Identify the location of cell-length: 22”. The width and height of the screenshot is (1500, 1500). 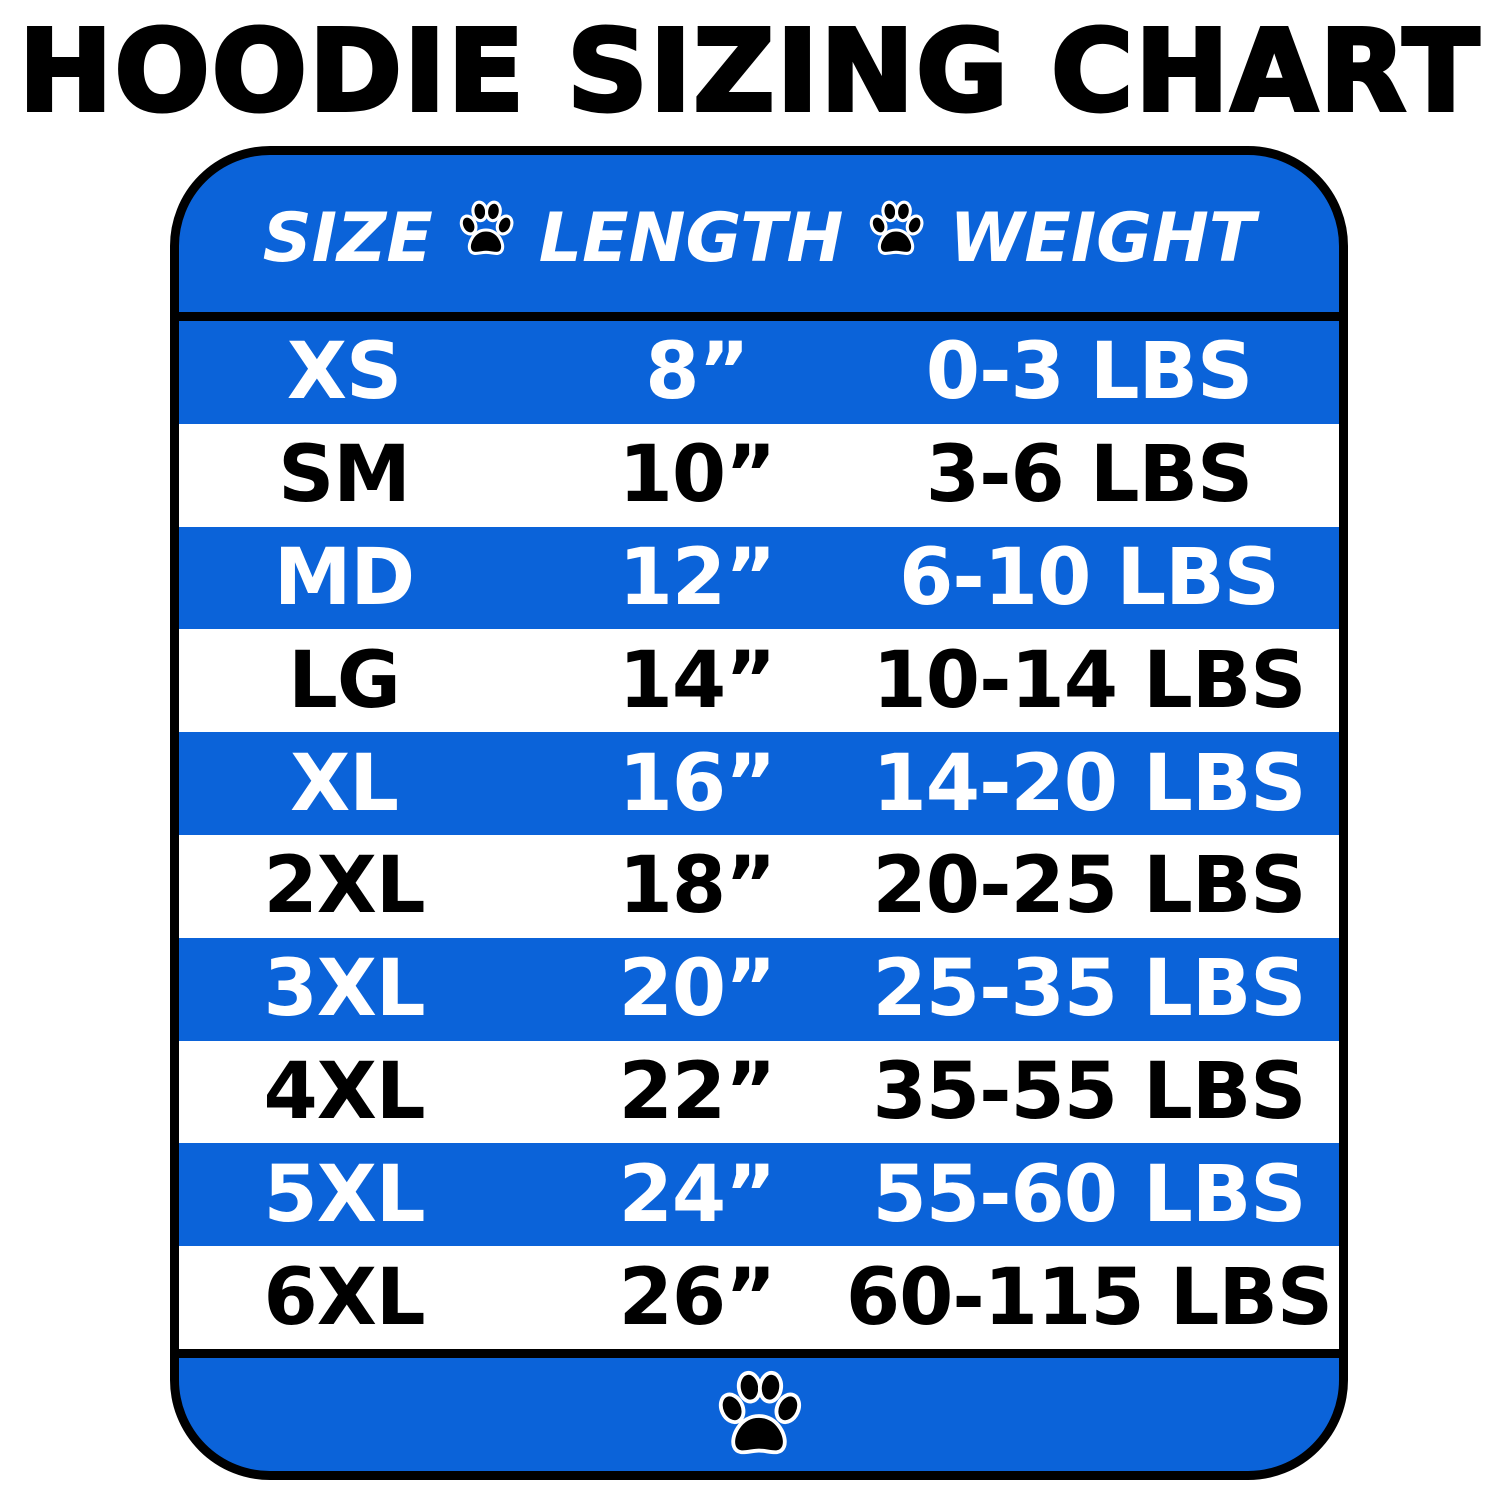
(697, 1091).